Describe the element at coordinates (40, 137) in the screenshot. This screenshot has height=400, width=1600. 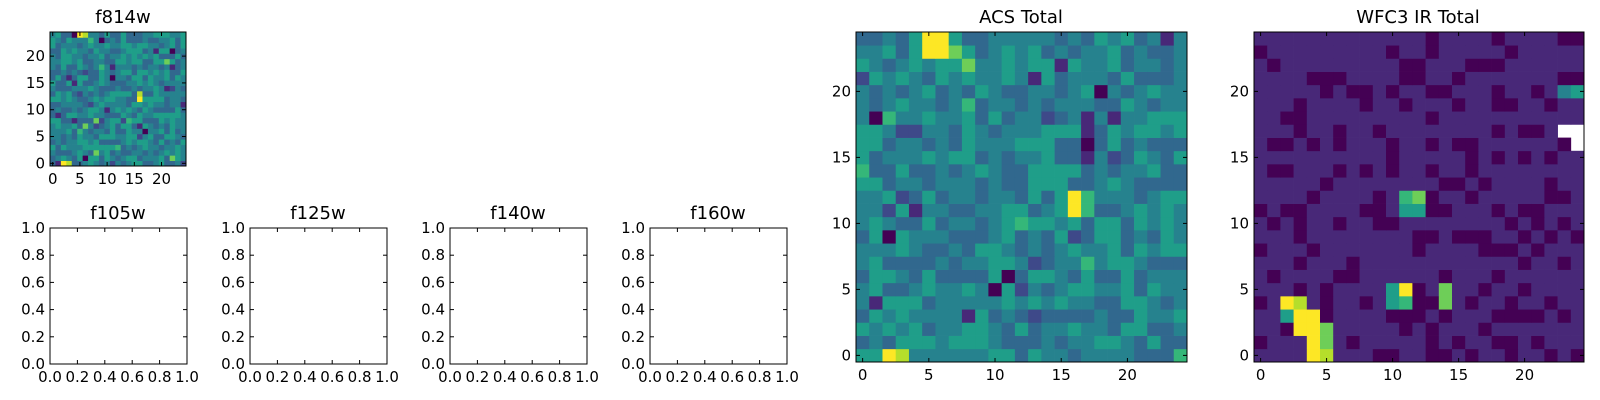
I see `y-tick-label-f814w: 5` at that location.